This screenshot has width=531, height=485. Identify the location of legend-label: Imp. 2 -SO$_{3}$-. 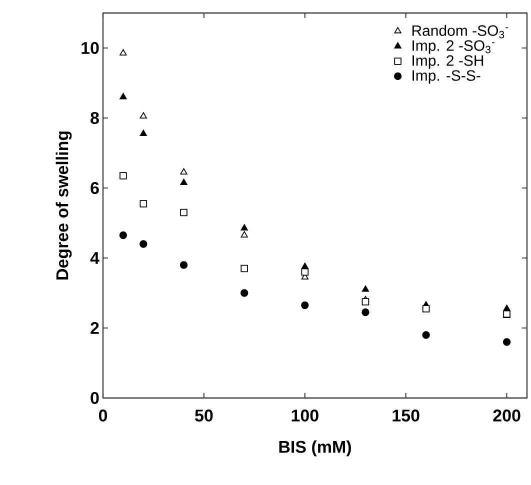
(453, 47).